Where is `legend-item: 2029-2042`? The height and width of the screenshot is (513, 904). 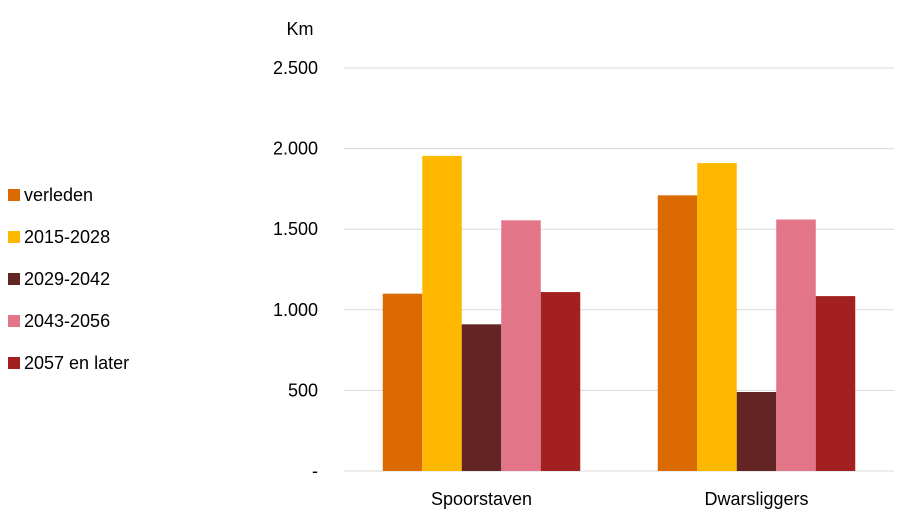
legend-item: 2029-2042 is located at coordinates (68, 279).